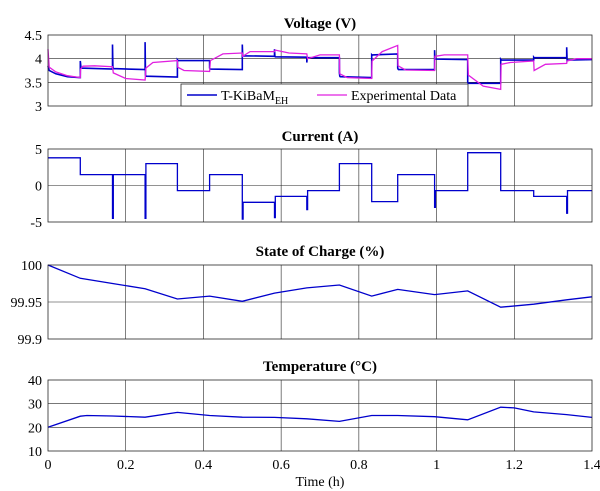 The width and height of the screenshot is (600, 491). What do you see at coordinates (591, 465) in the screenshot?
I see `x-tick-label: 1.4` at bounding box center [591, 465].